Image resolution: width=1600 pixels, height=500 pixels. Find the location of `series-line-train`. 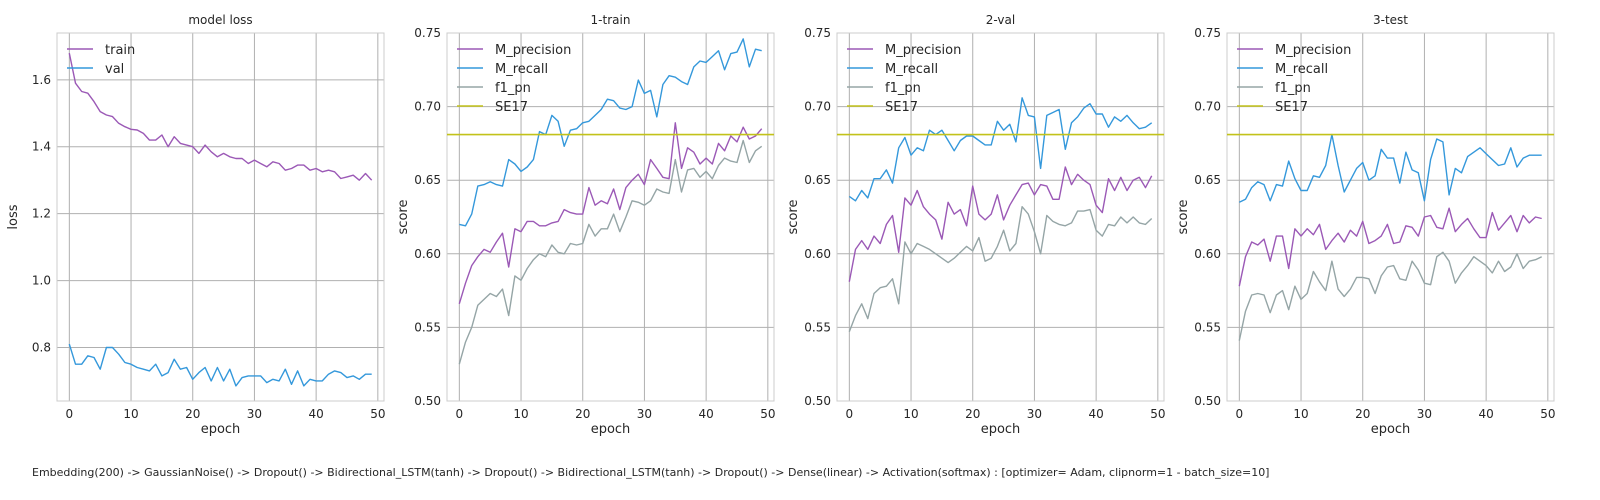

series-line-train is located at coordinates (220, 116).